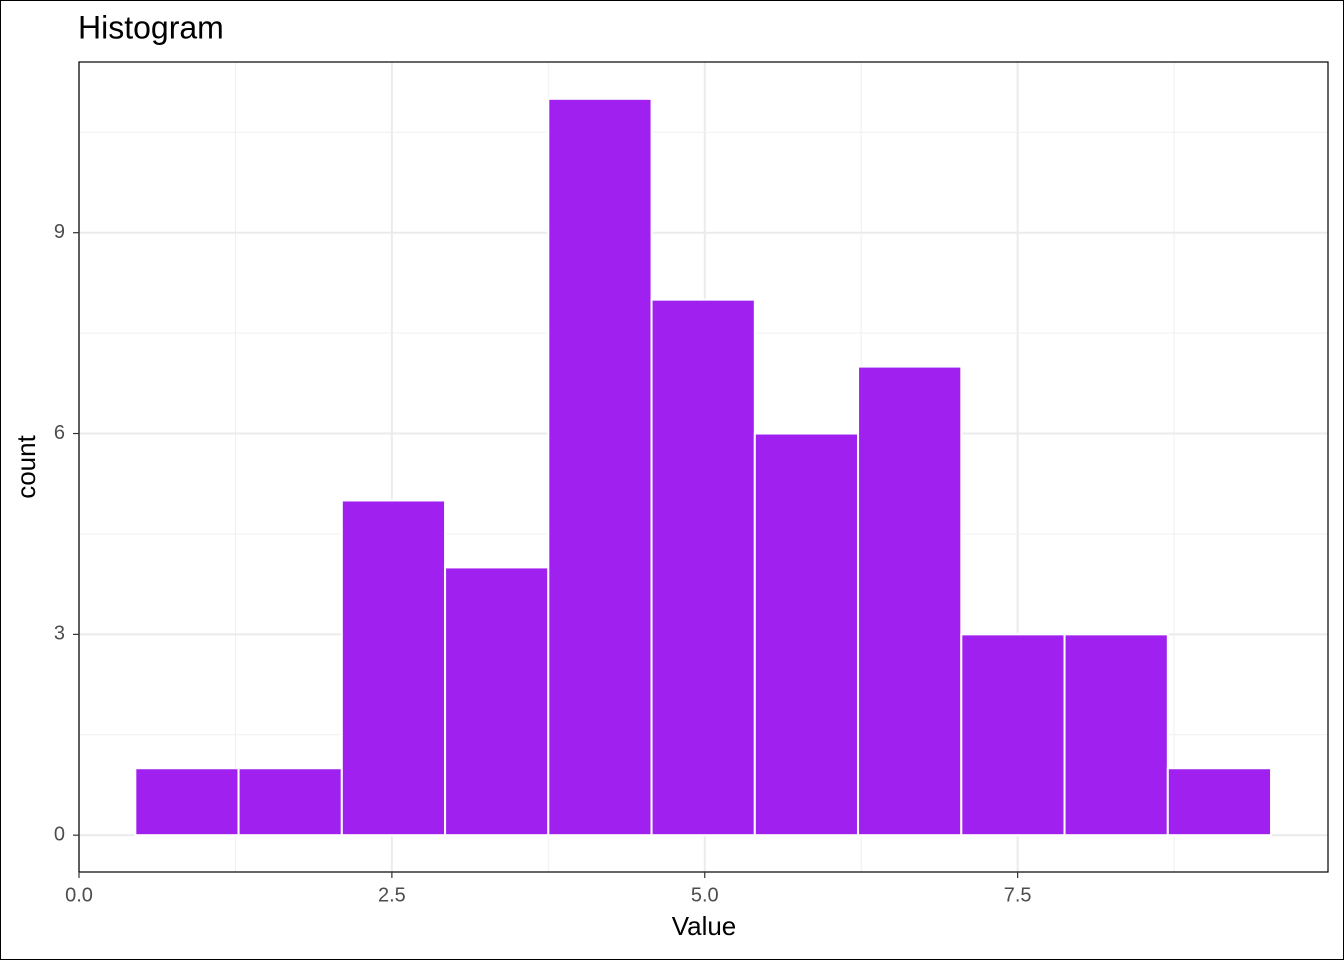 The image size is (1344, 960). I want to click on x-tick-label: 7.5, so click(1018, 895).